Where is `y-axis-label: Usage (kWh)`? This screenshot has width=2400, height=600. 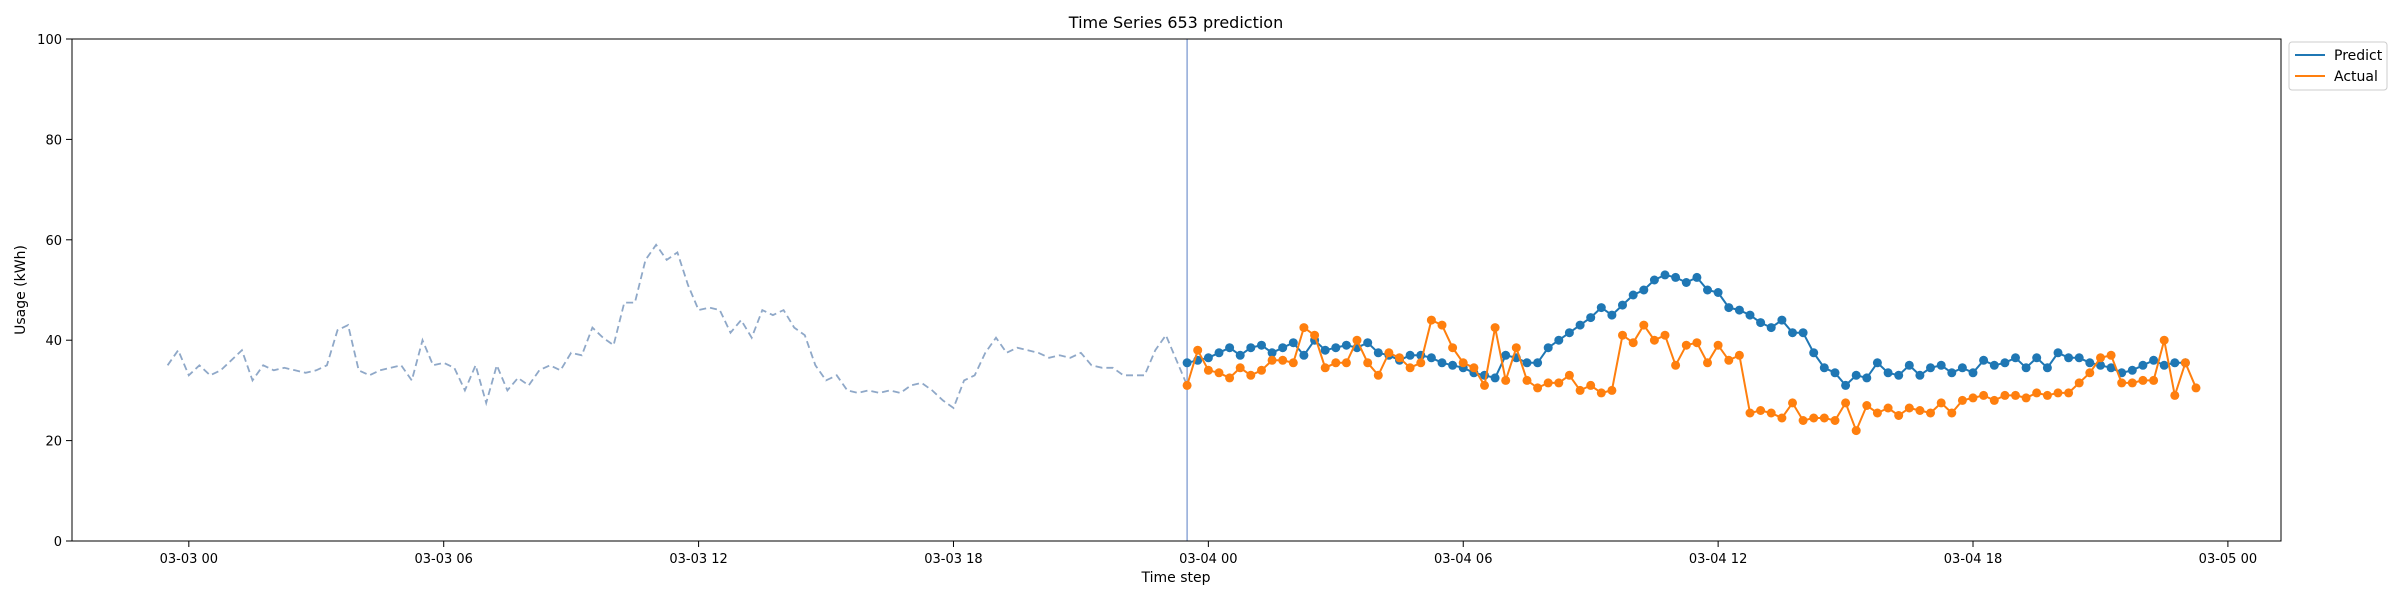 y-axis-label: Usage (kWh) is located at coordinates (21, 290).